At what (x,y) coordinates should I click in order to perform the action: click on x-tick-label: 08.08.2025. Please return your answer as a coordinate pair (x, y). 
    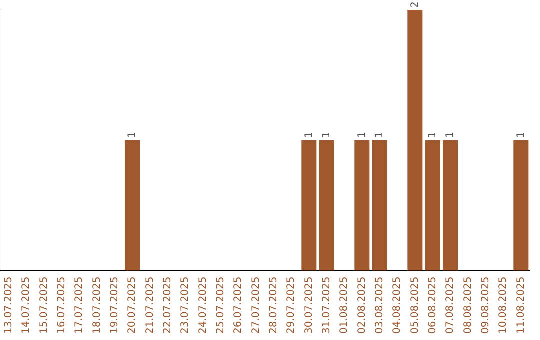
    Looking at the image, I should click on (468, 305).